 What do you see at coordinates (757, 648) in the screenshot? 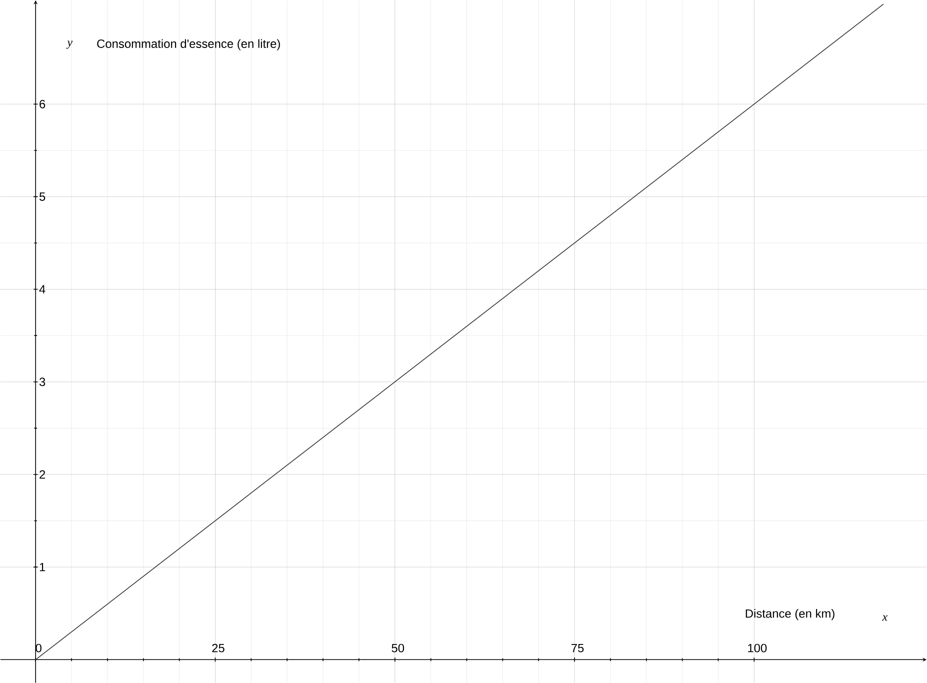
I see `x-tick-label: 100` at bounding box center [757, 648].